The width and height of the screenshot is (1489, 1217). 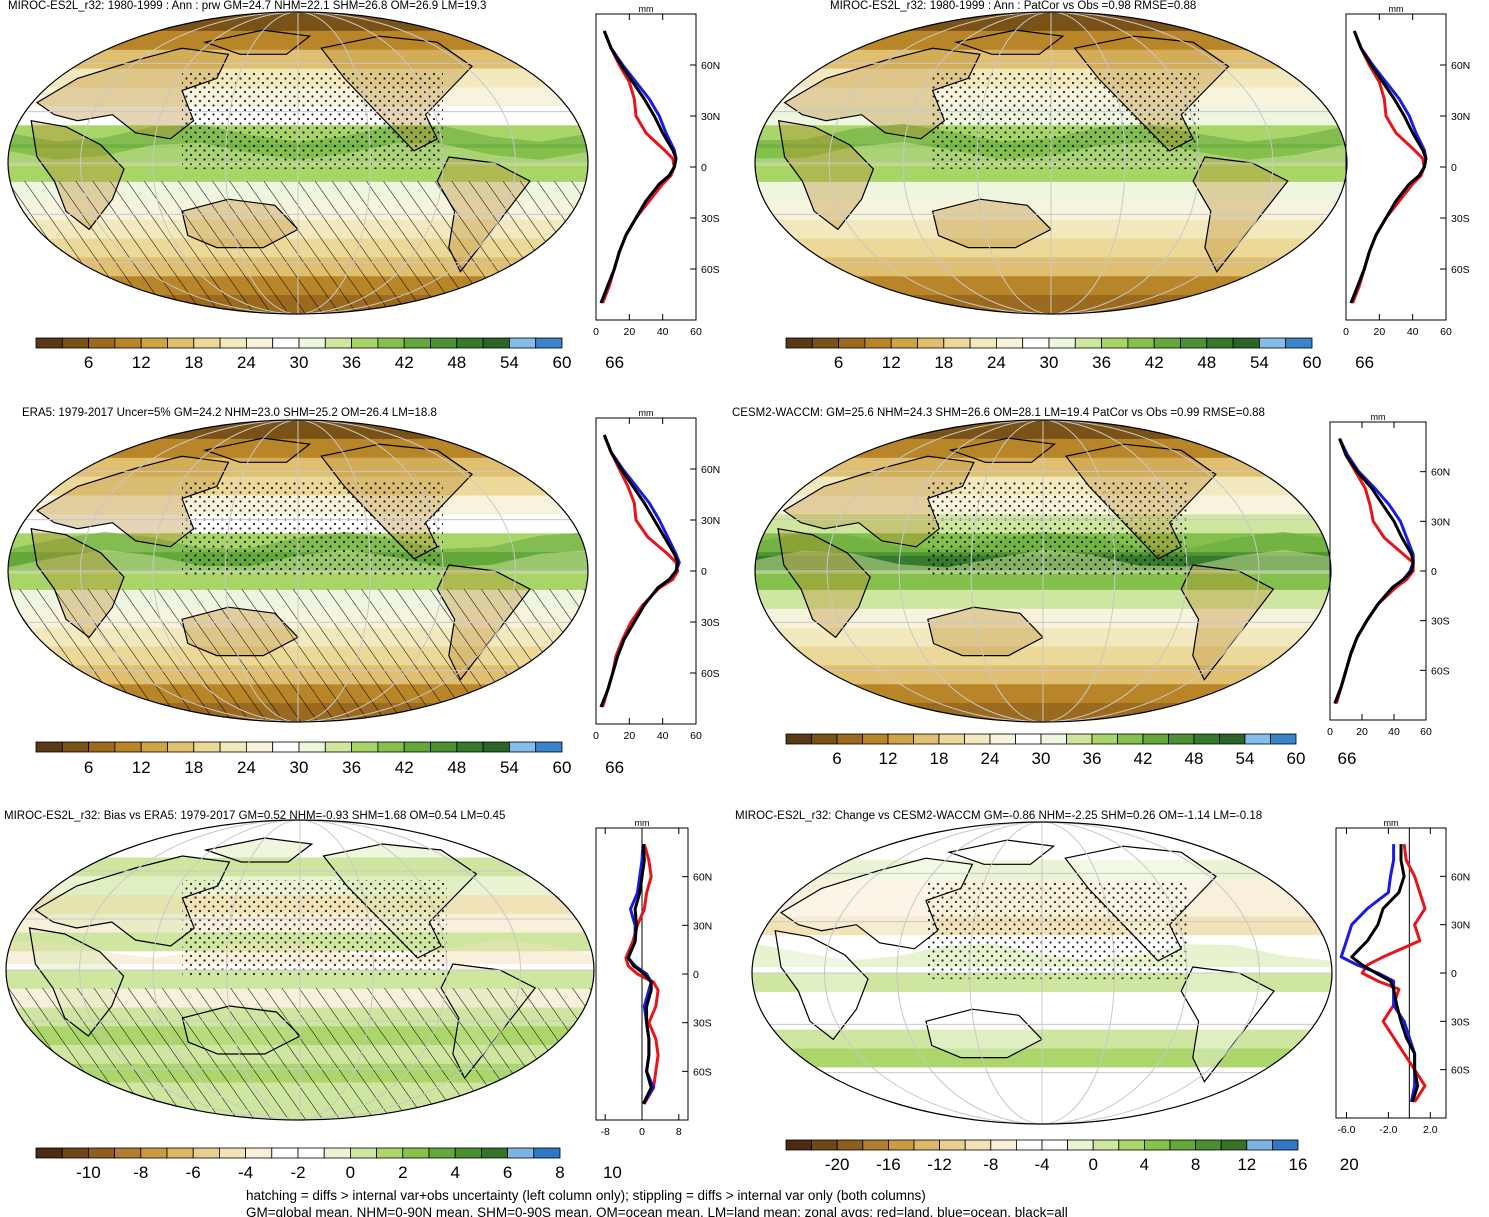 I want to click on x-tick-label: 0, so click(x=596, y=332).